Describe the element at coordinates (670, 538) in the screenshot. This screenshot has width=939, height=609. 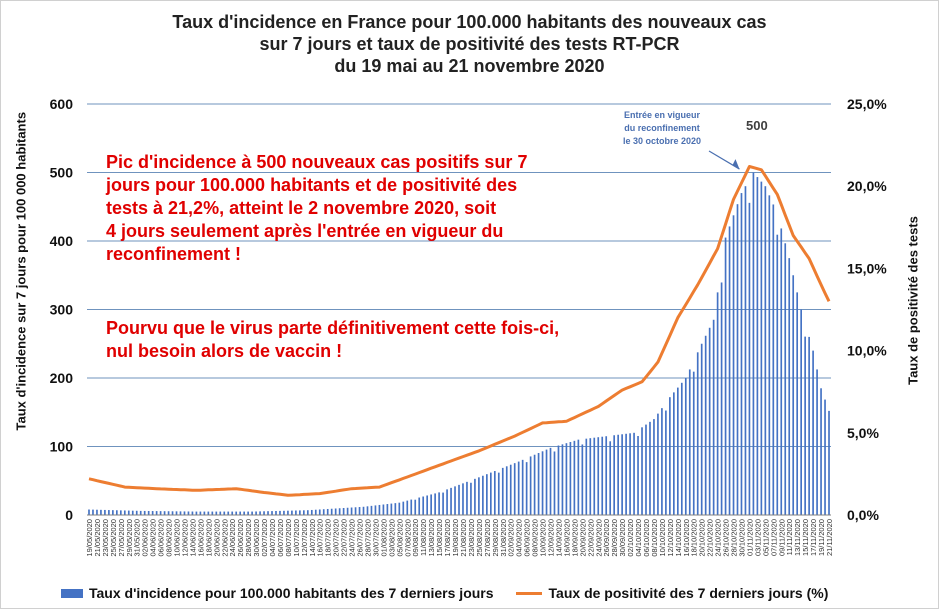
I see `x-tick-label: 12/10/2020` at that location.